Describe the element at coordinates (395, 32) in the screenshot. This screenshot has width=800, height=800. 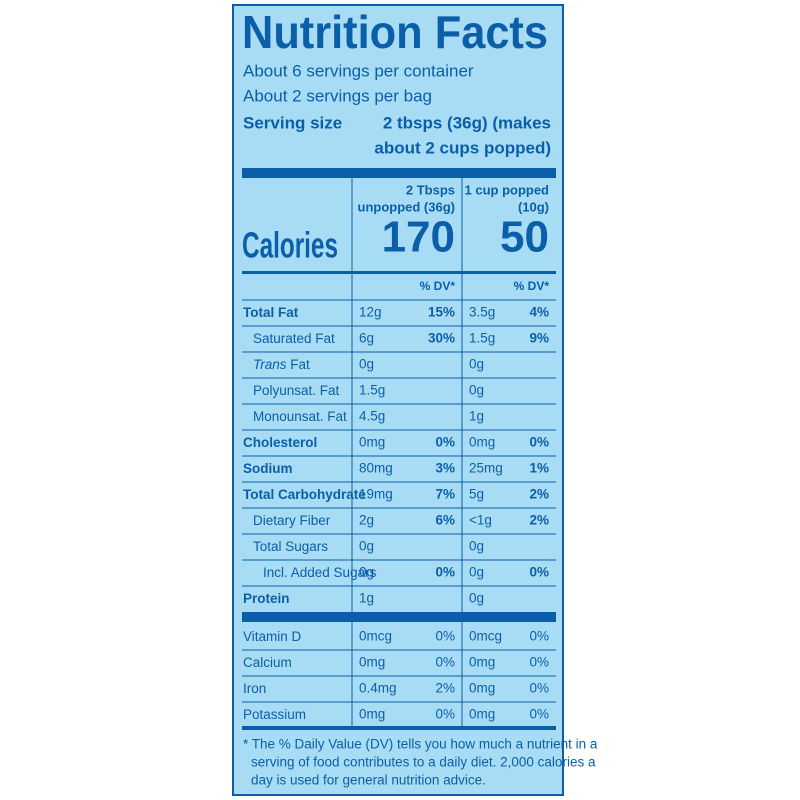
I see `title: Nutrition Facts` at that location.